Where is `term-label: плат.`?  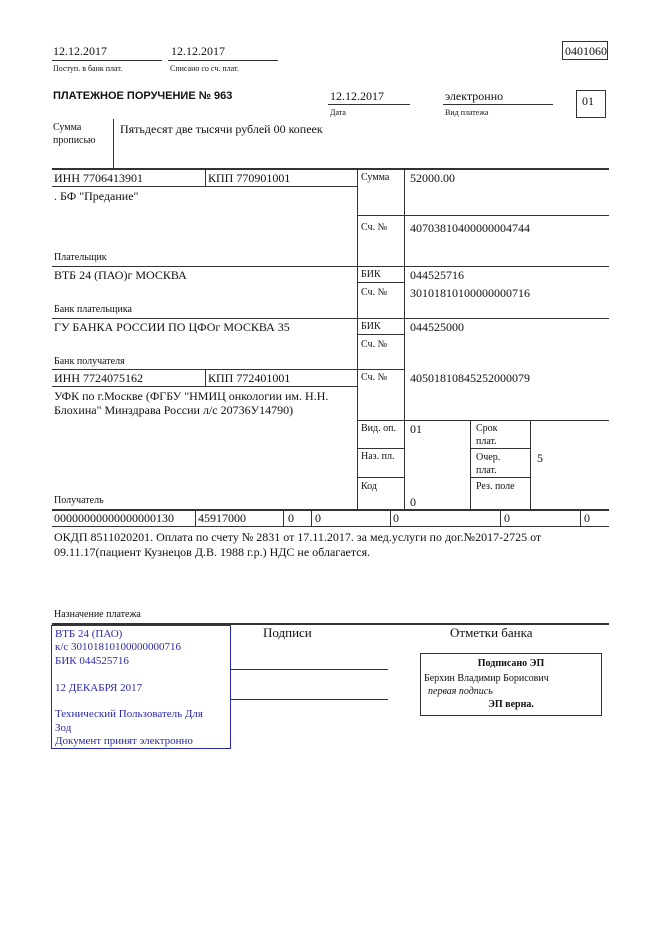 term-label: плат. is located at coordinates (486, 441).